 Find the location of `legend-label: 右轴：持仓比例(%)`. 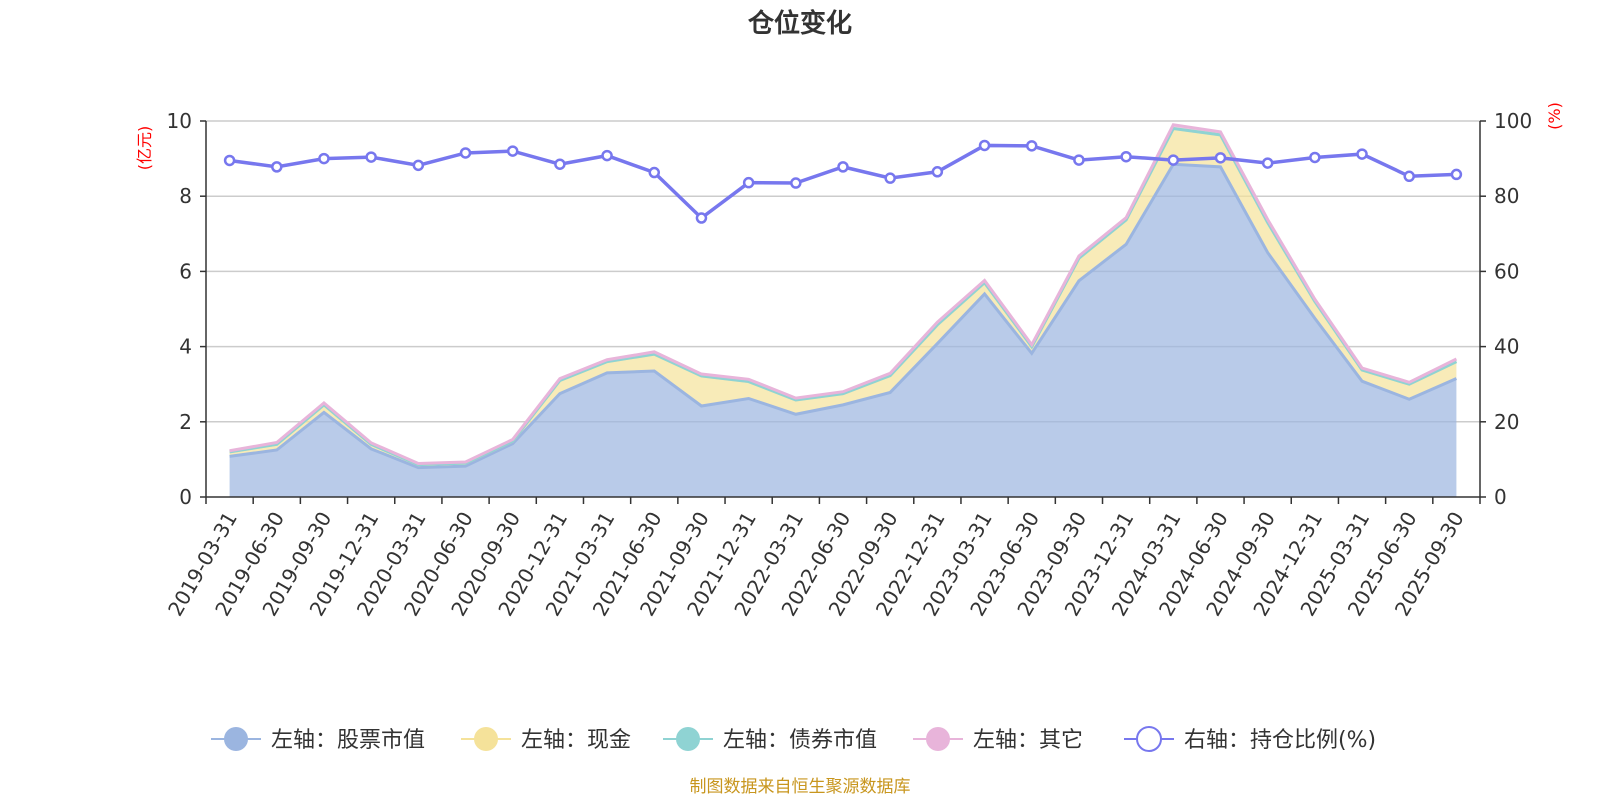

legend-label: 右轴：持仓比例(%) is located at coordinates (1280, 740).